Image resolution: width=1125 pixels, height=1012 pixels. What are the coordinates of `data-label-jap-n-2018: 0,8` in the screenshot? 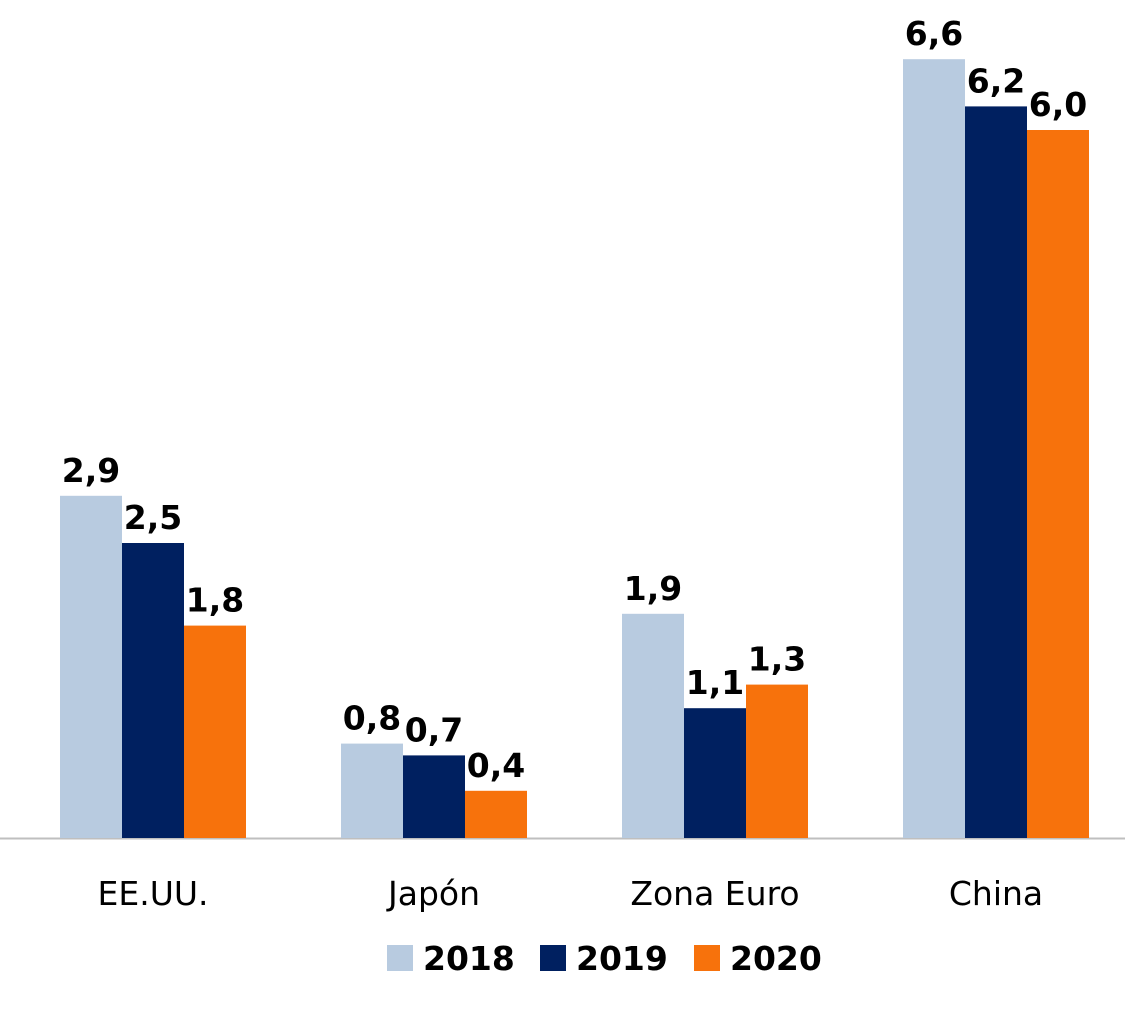 It's located at (372, 718).